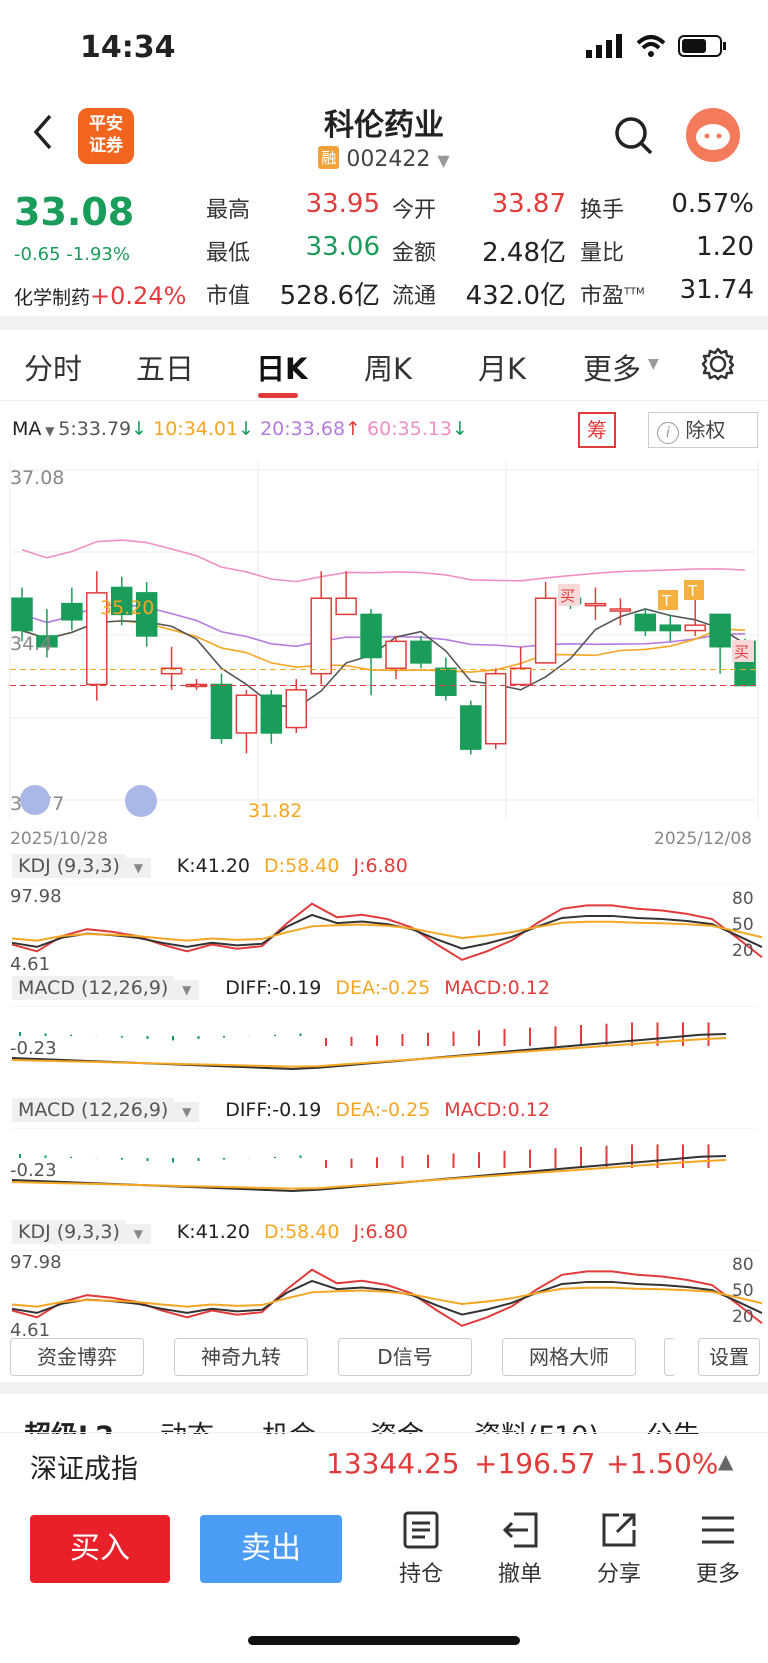 The image size is (768, 1663). I want to click on index-pct: +1.50%, so click(662, 1463).